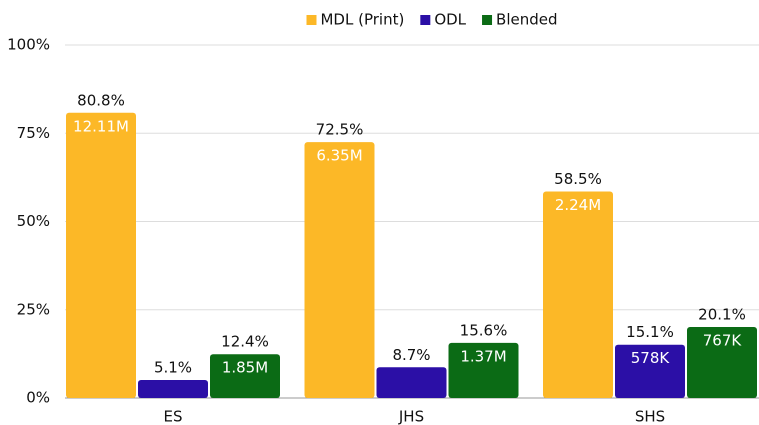  I want to click on count-label: 6.35M, so click(339, 156).